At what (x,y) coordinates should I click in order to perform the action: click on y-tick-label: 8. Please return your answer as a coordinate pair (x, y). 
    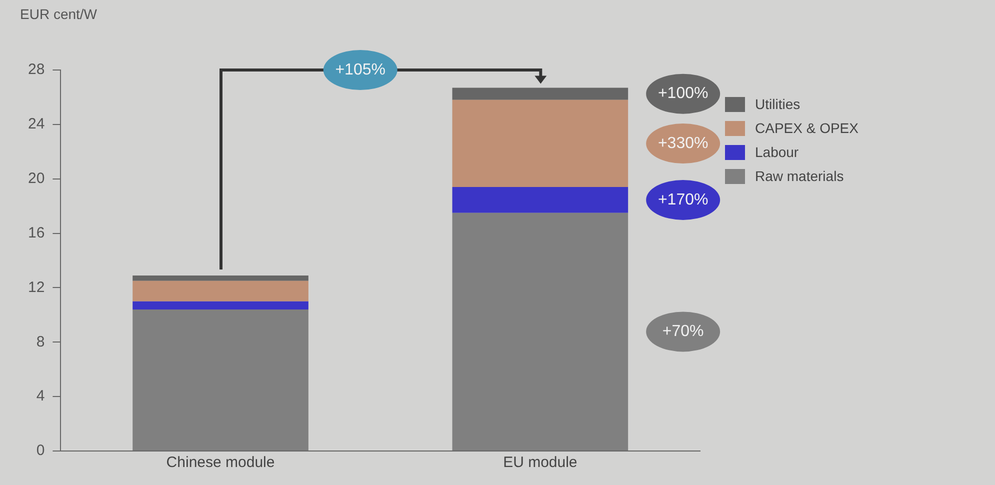
    Looking at the image, I should click on (40, 341).